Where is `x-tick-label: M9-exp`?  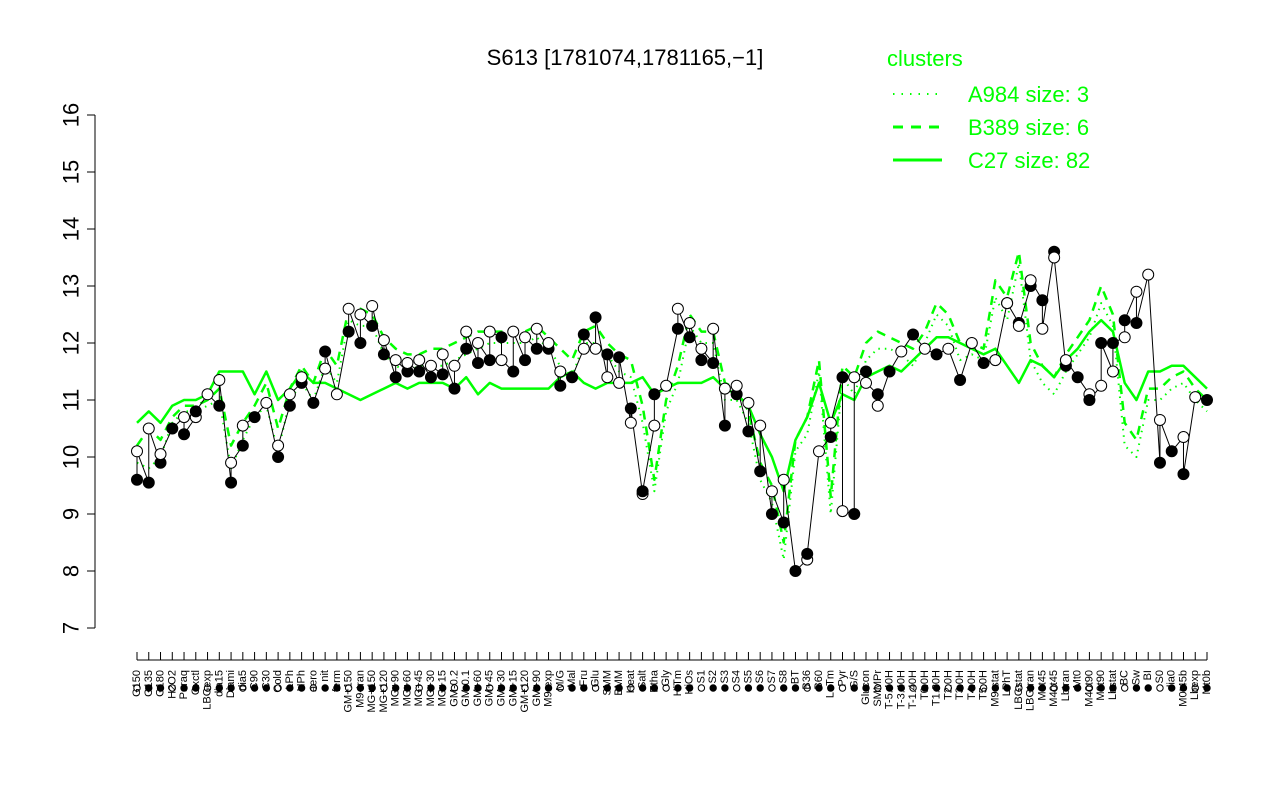
x-tick-label: M9-exp is located at coordinates (549, 688).